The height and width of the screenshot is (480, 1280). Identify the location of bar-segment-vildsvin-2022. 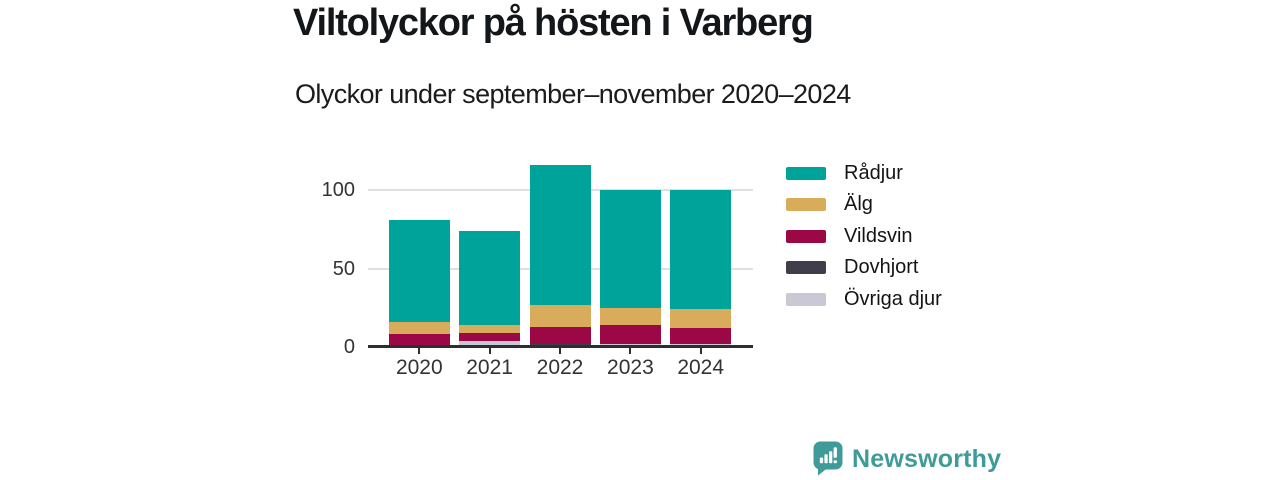
(560, 335).